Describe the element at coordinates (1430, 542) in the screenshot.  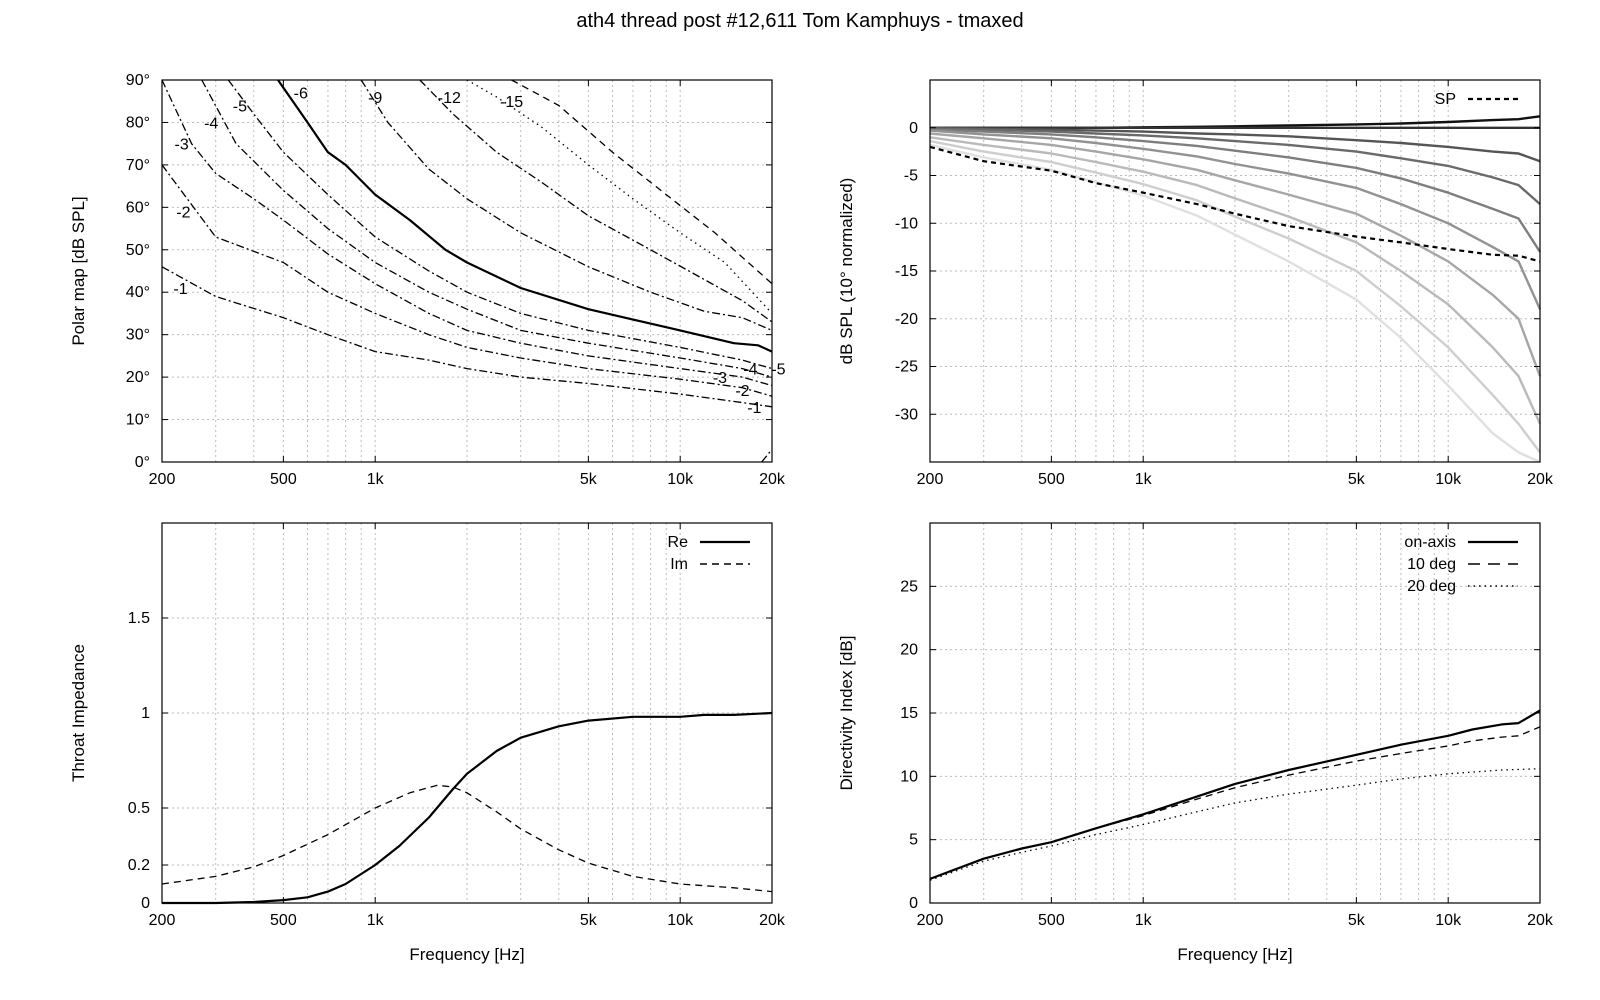
I see `legend-label: on-axis` at that location.